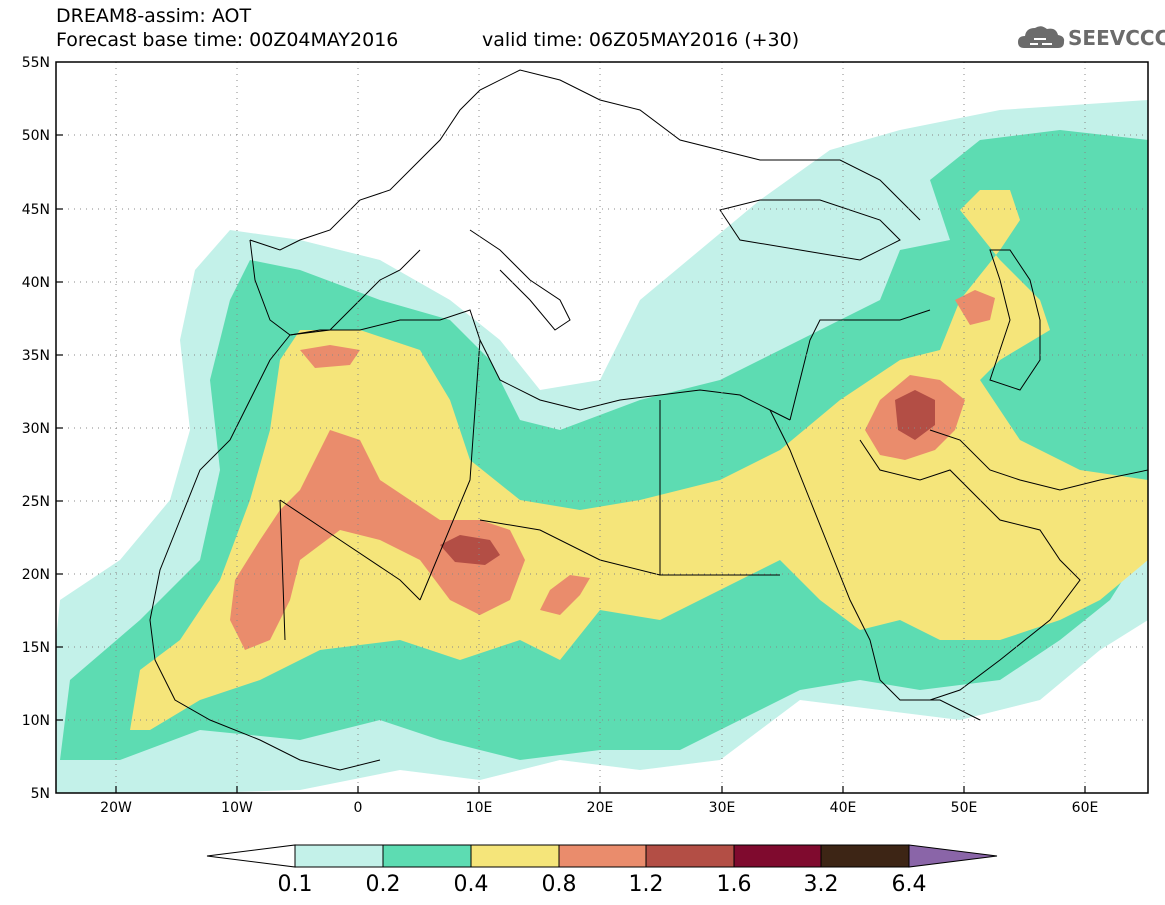 This screenshot has height=905, width=1165. Describe the element at coordinates (36, 136) in the screenshot. I see `lat-tick-label: 50N` at that location.